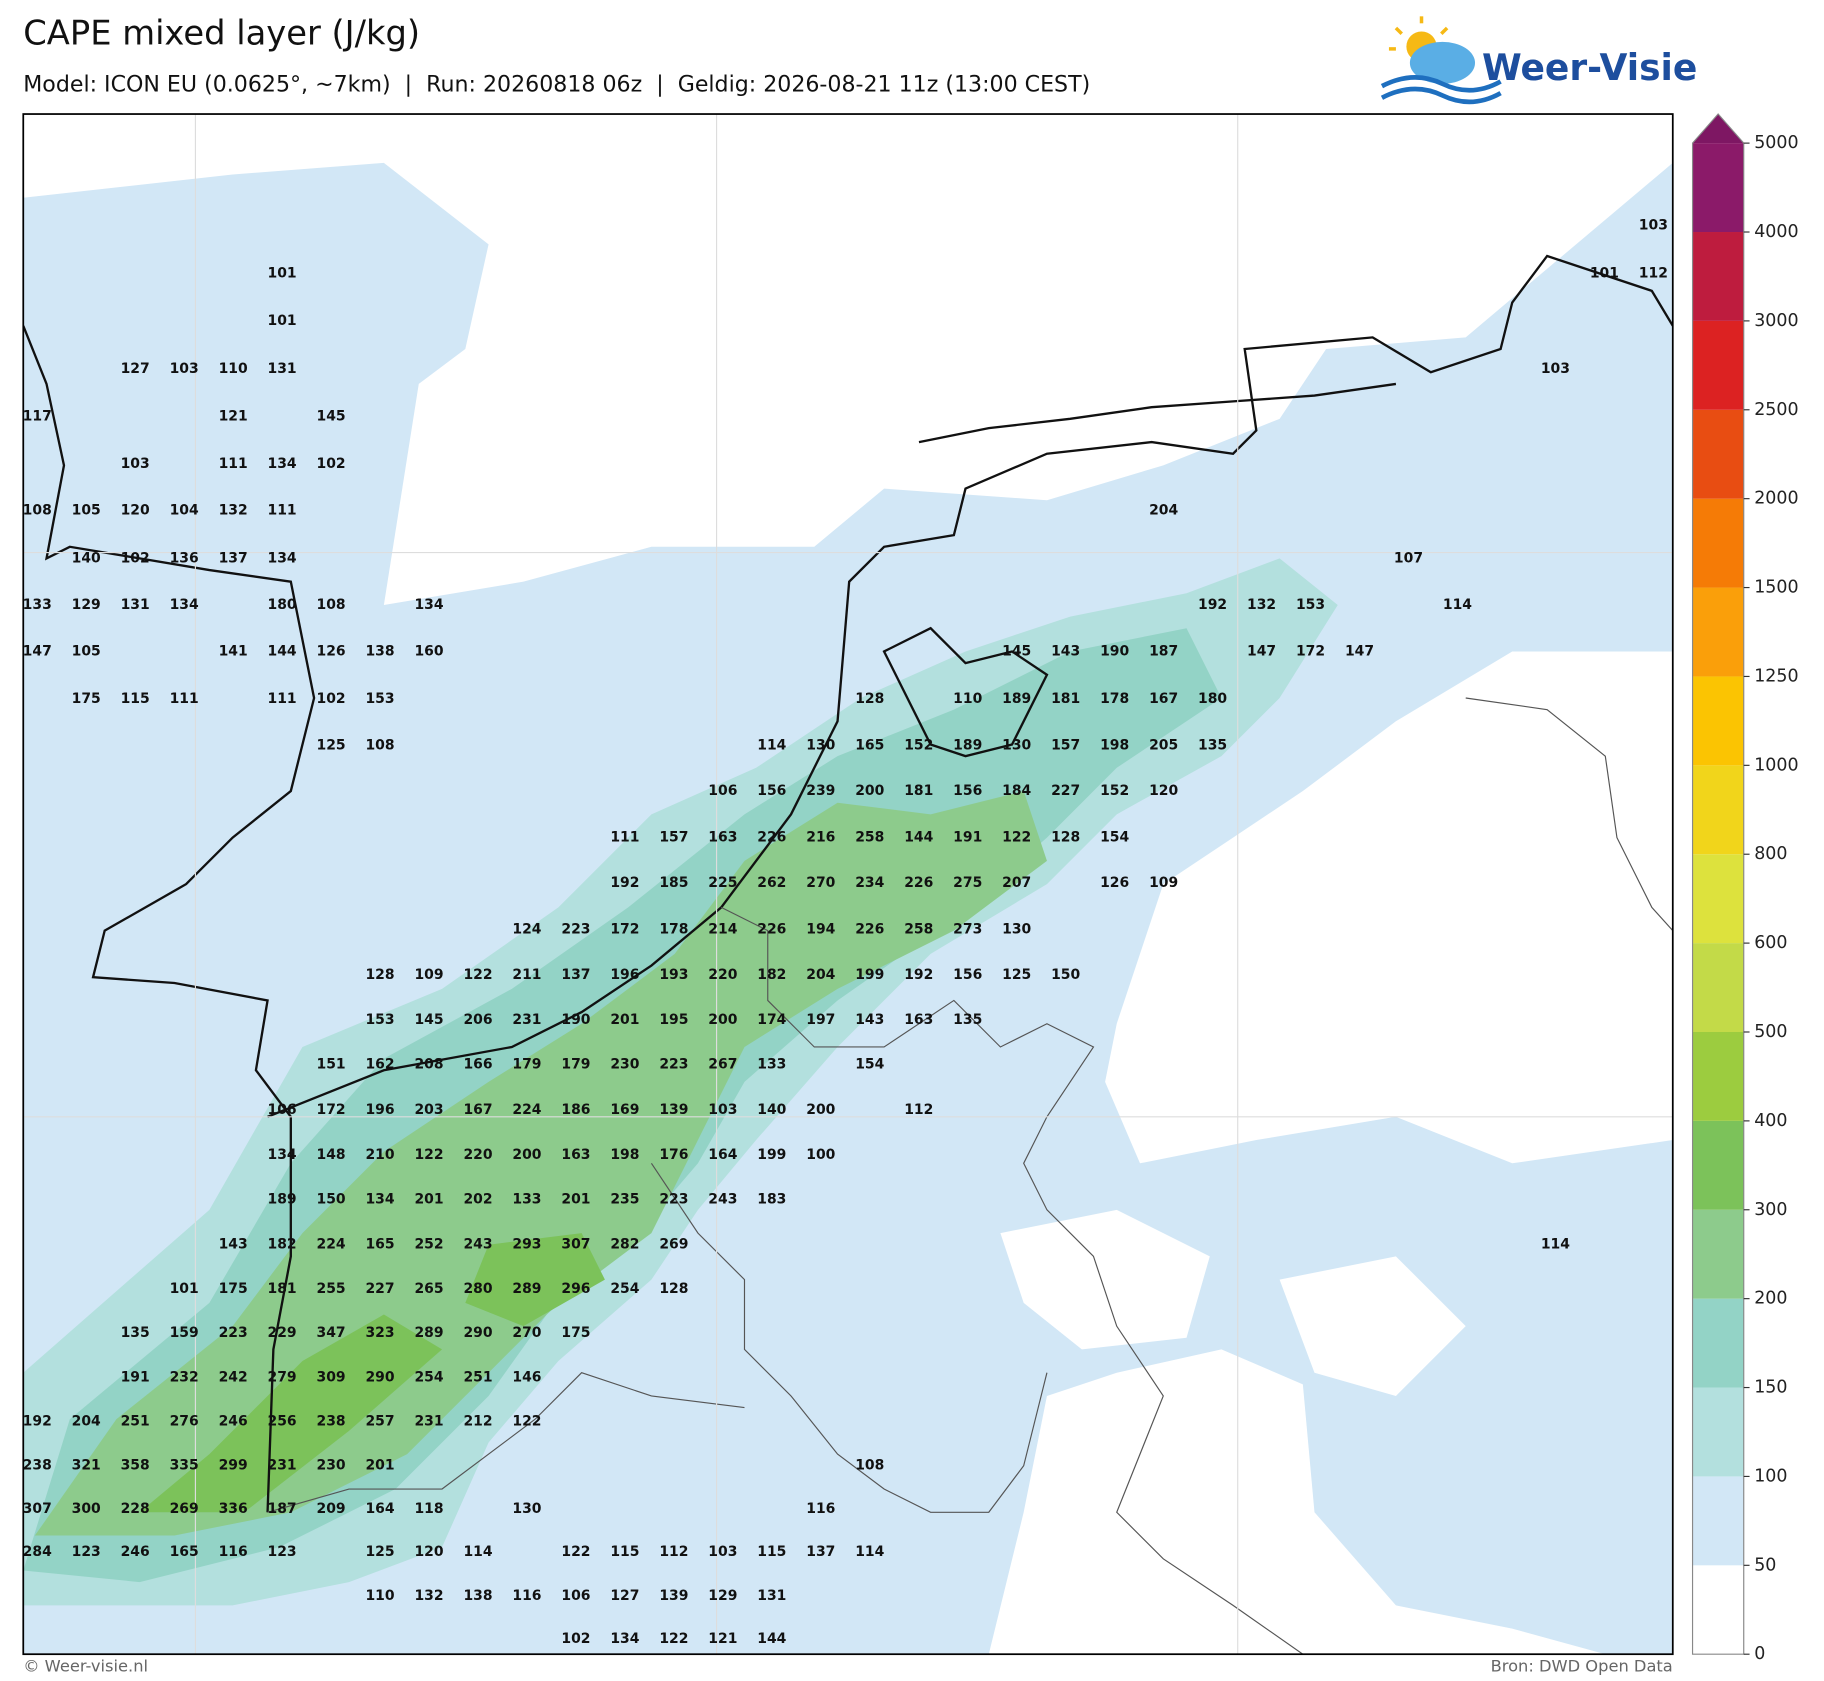  I want to click on cape-value: 280, so click(477, 1289).